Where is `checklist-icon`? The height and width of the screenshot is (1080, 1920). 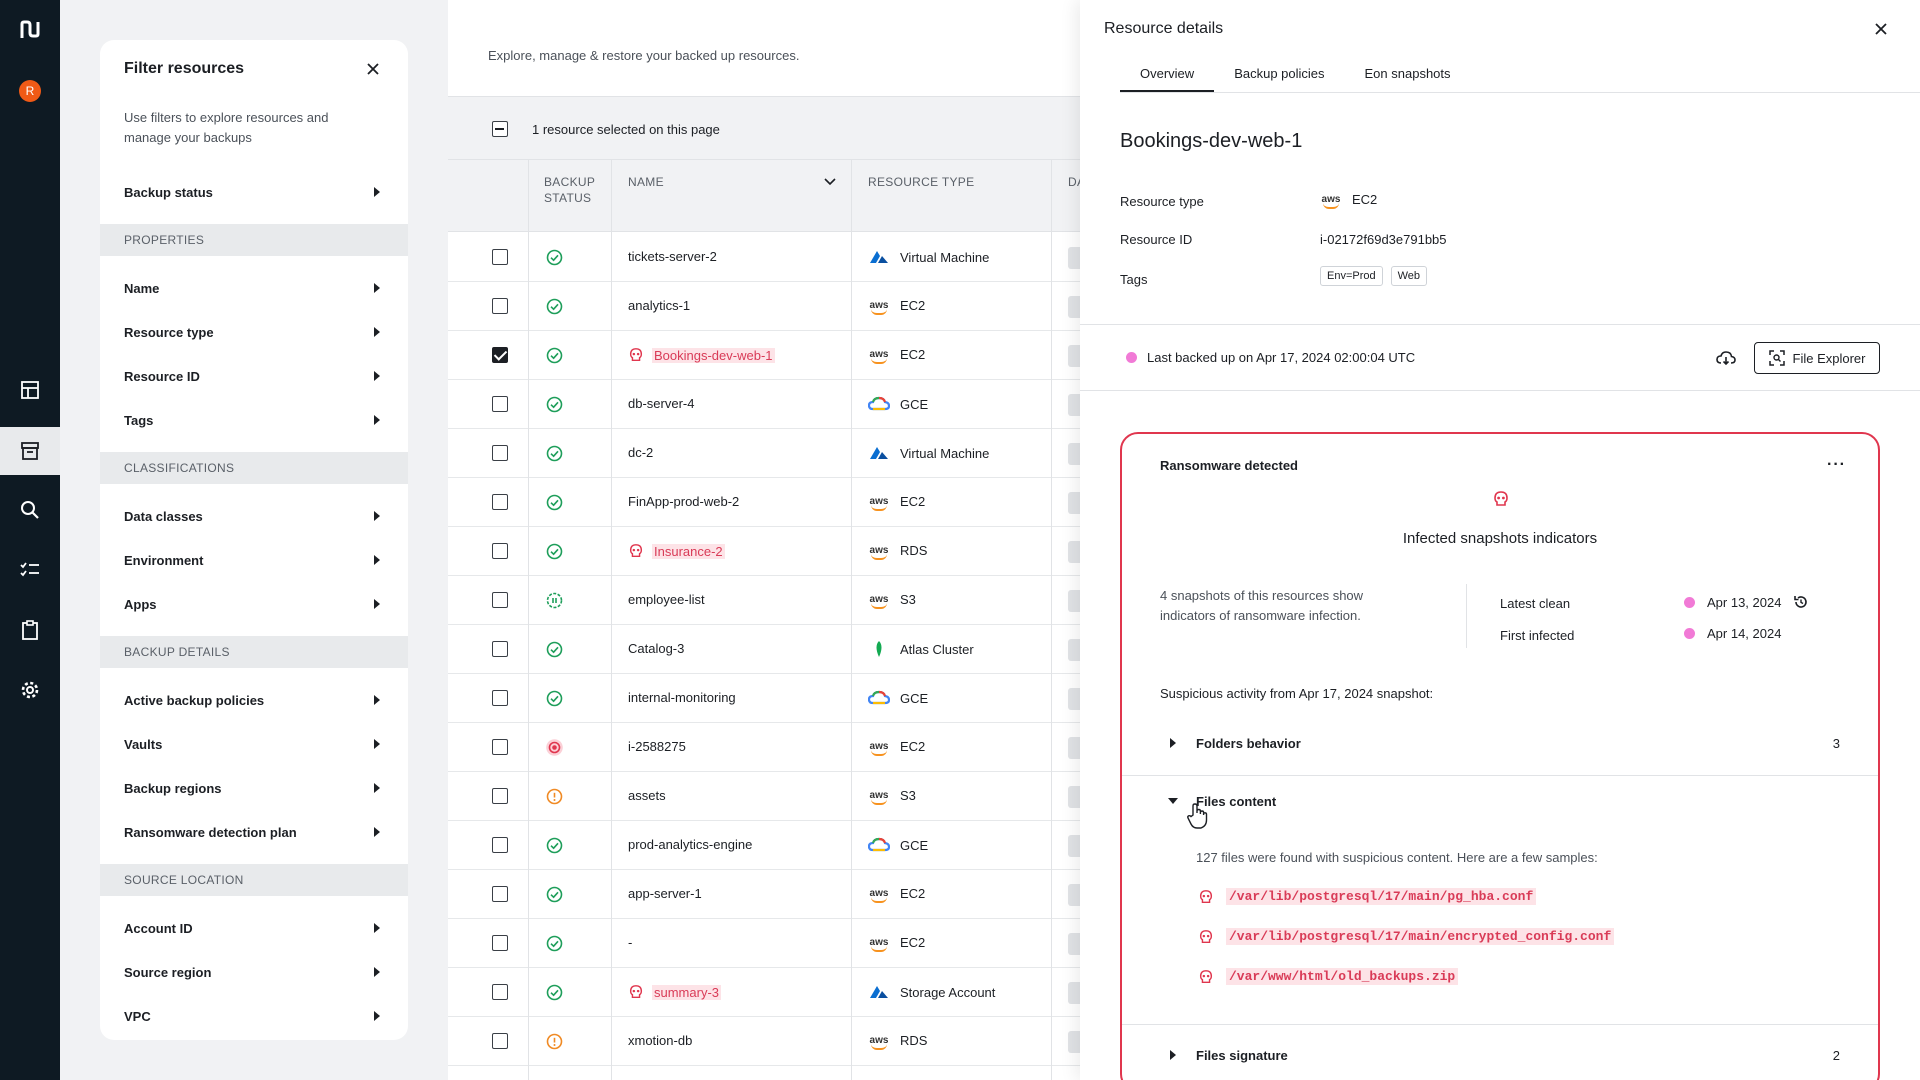
checklist-icon is located at coordinates (30, 570).